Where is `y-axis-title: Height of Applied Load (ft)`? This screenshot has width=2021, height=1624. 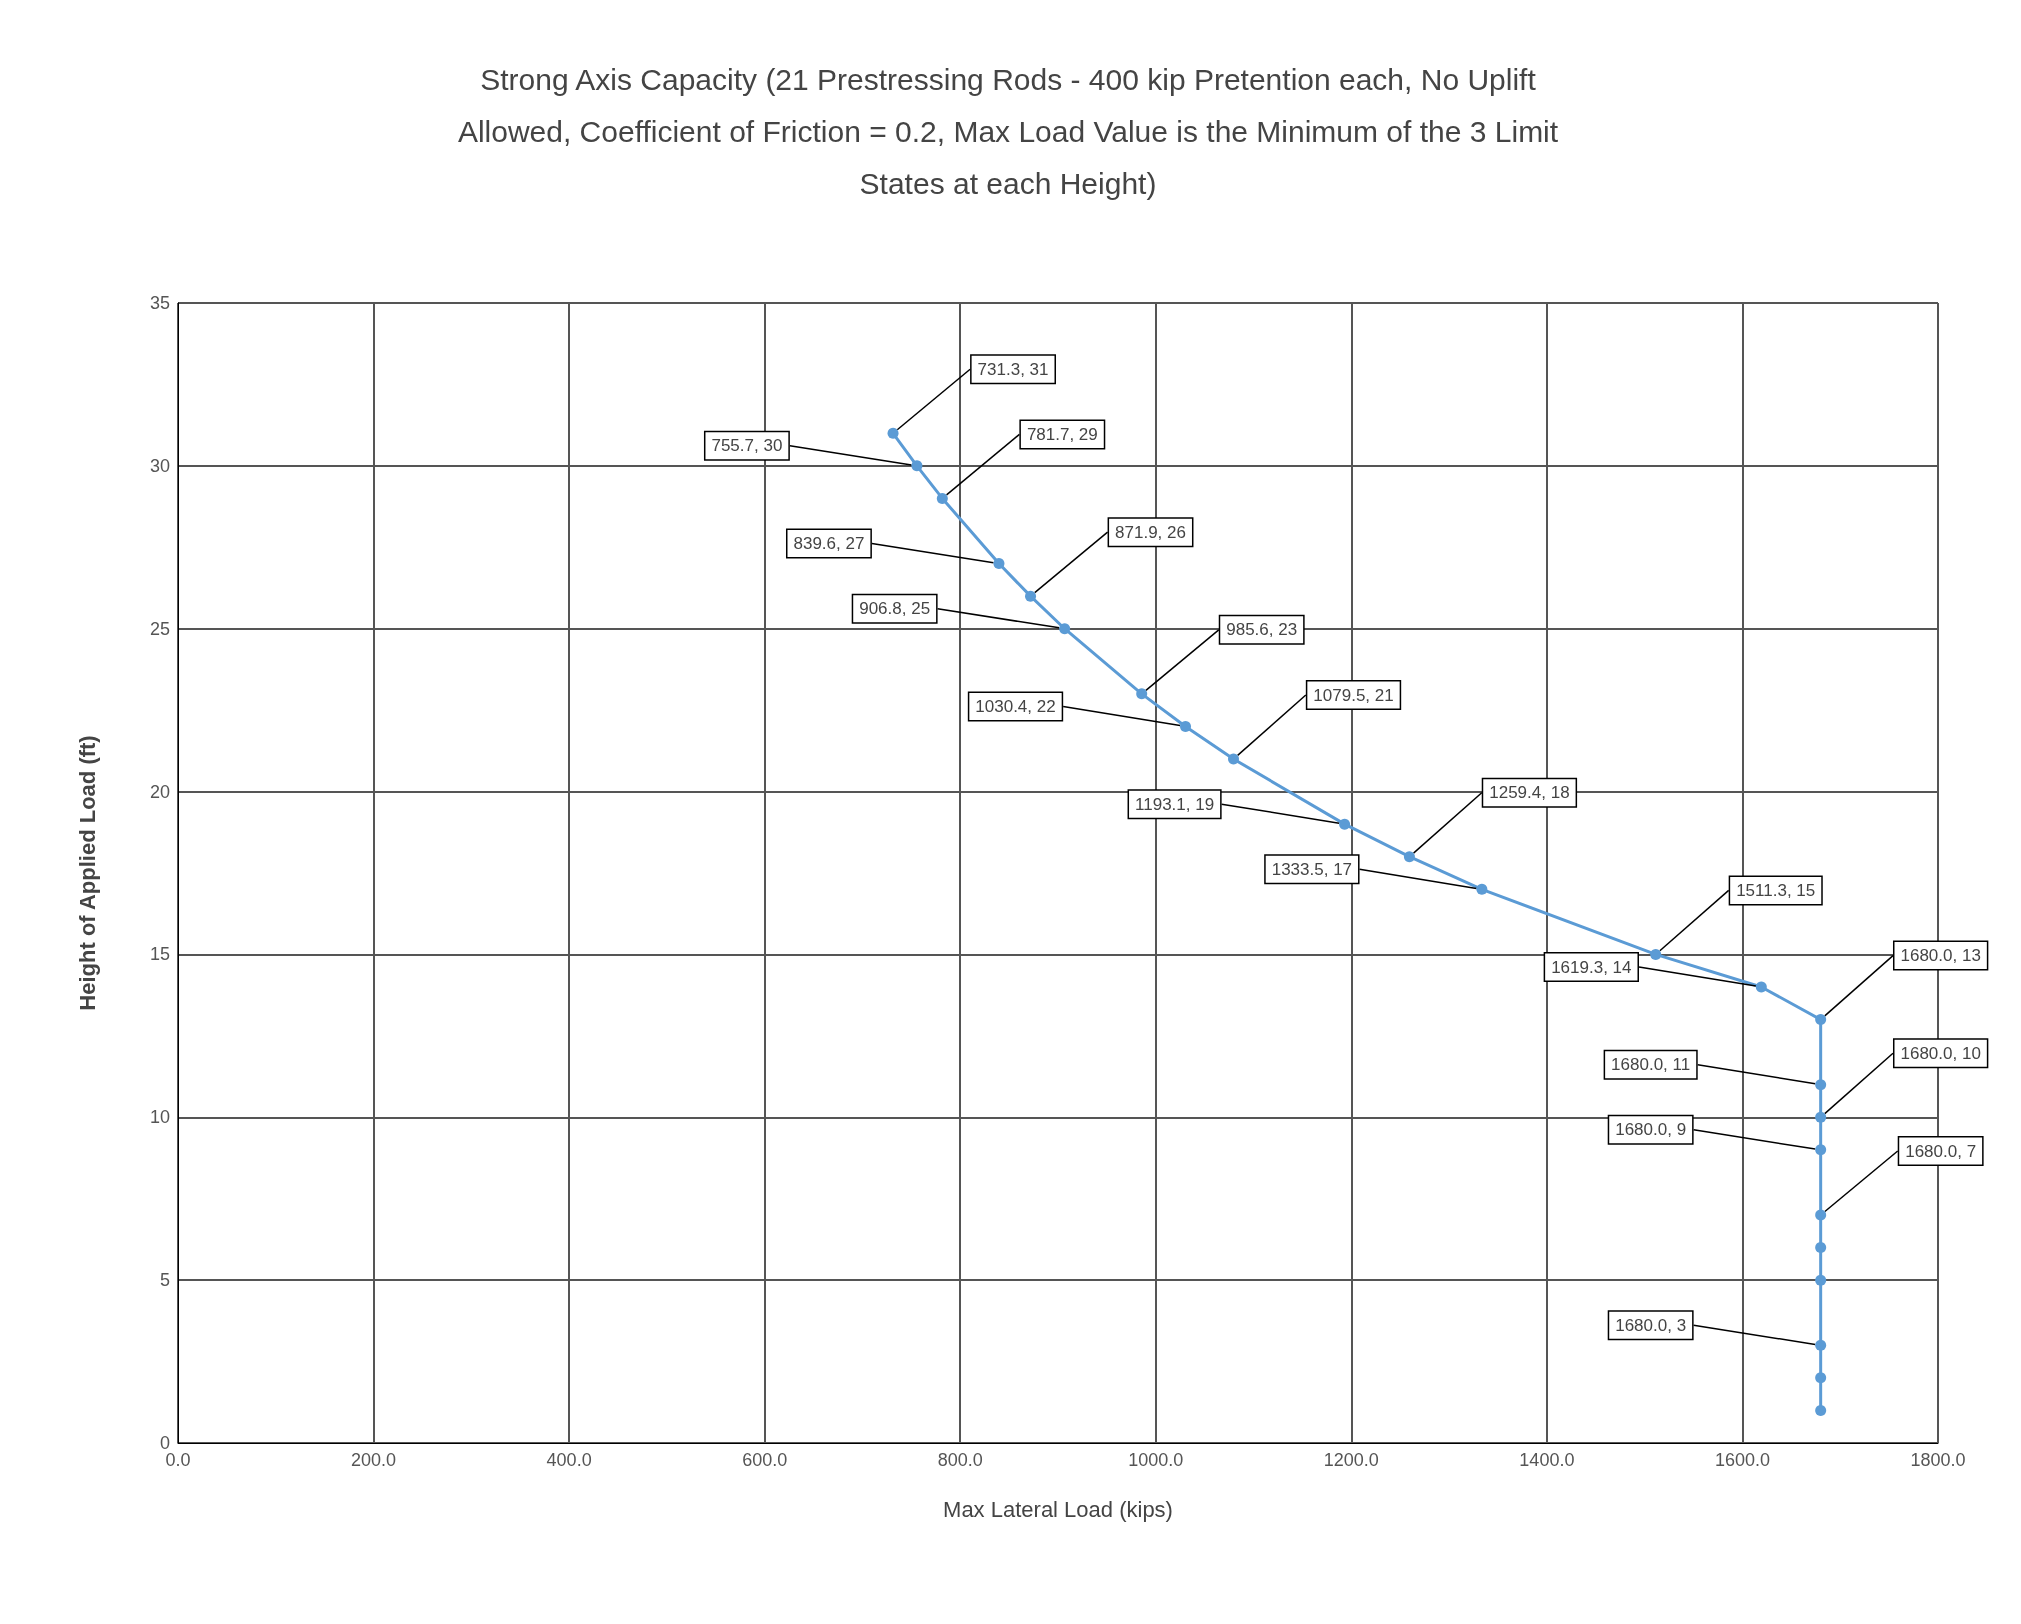 y-axis-title: Height of Applied Load (ft) is located at coordinates (87, 873).